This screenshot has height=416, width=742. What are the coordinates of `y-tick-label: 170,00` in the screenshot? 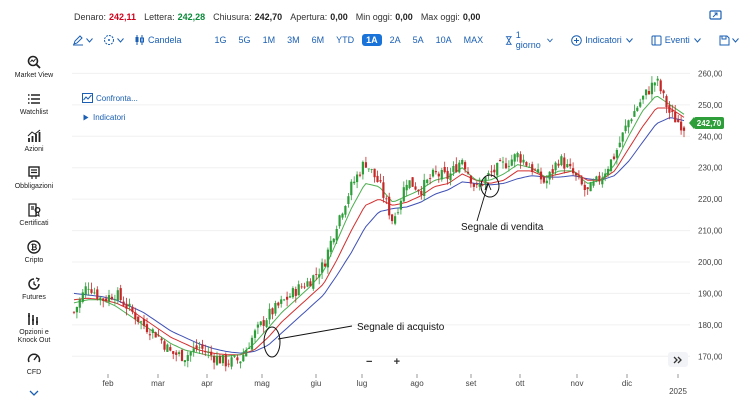 It's located at (710, 356).